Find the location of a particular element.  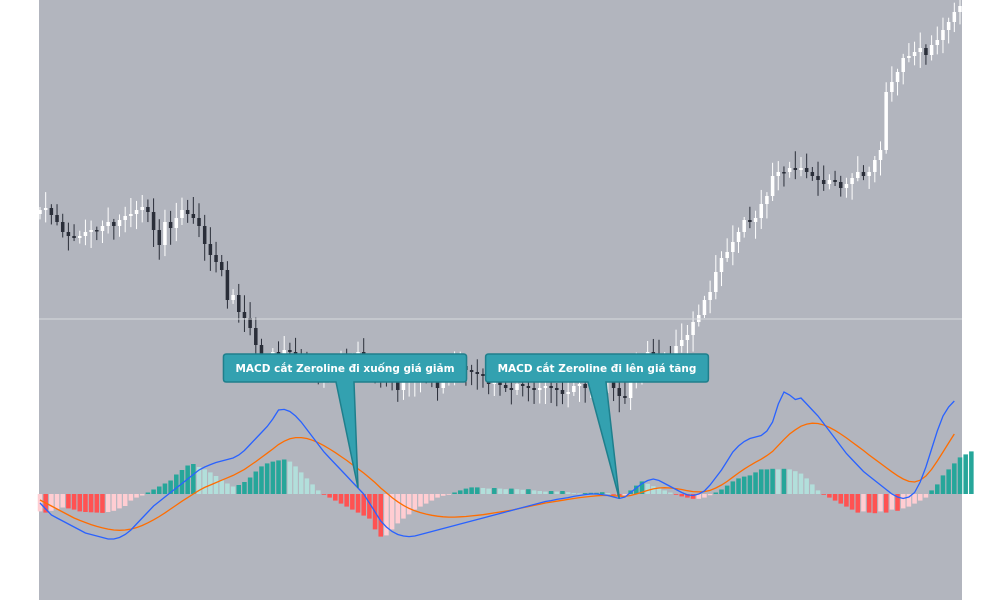

callout-bearish-cross: MACD cắt Zeroline đi xuống giá giảm is located at coordinates (345, 421).